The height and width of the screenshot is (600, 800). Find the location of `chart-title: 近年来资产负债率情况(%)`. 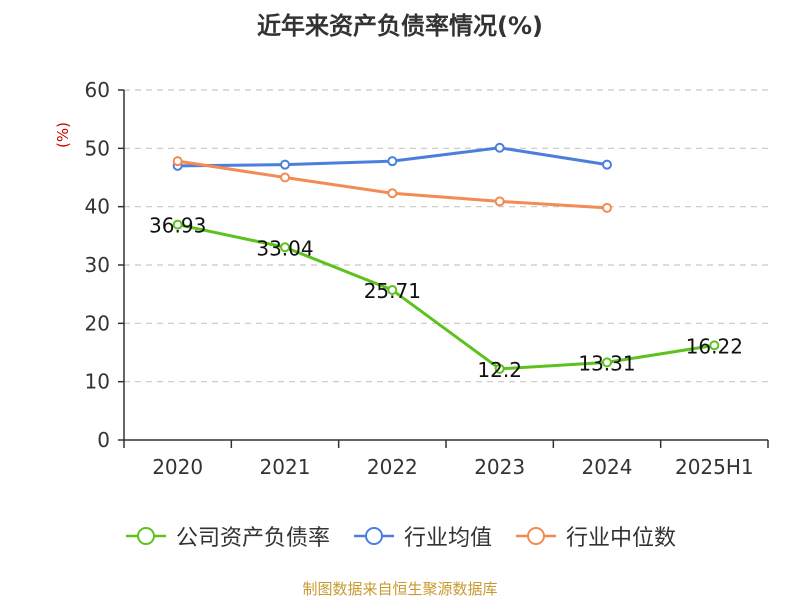

chart-title: 近年来资产负债率情况(%) is located at coordinates (400, 26).